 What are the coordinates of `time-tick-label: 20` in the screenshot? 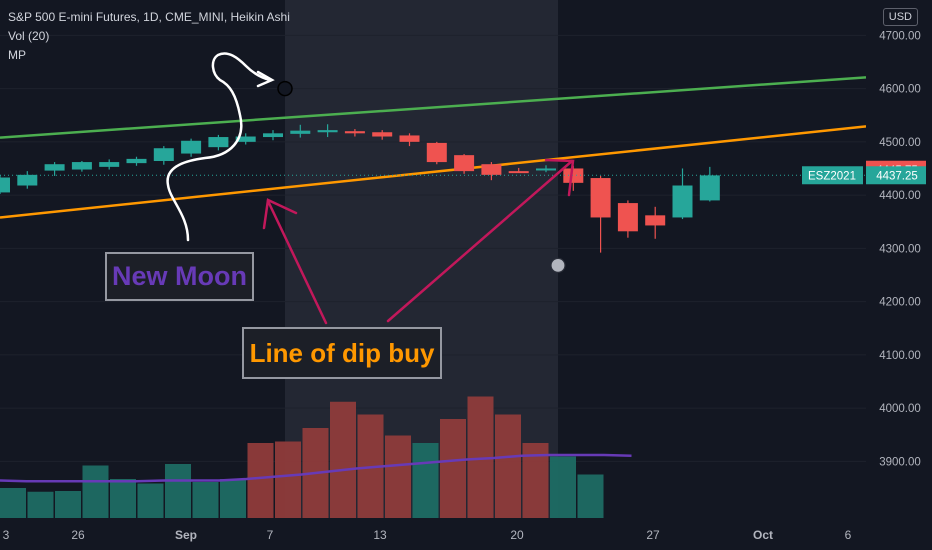 It's located at (517, 535).